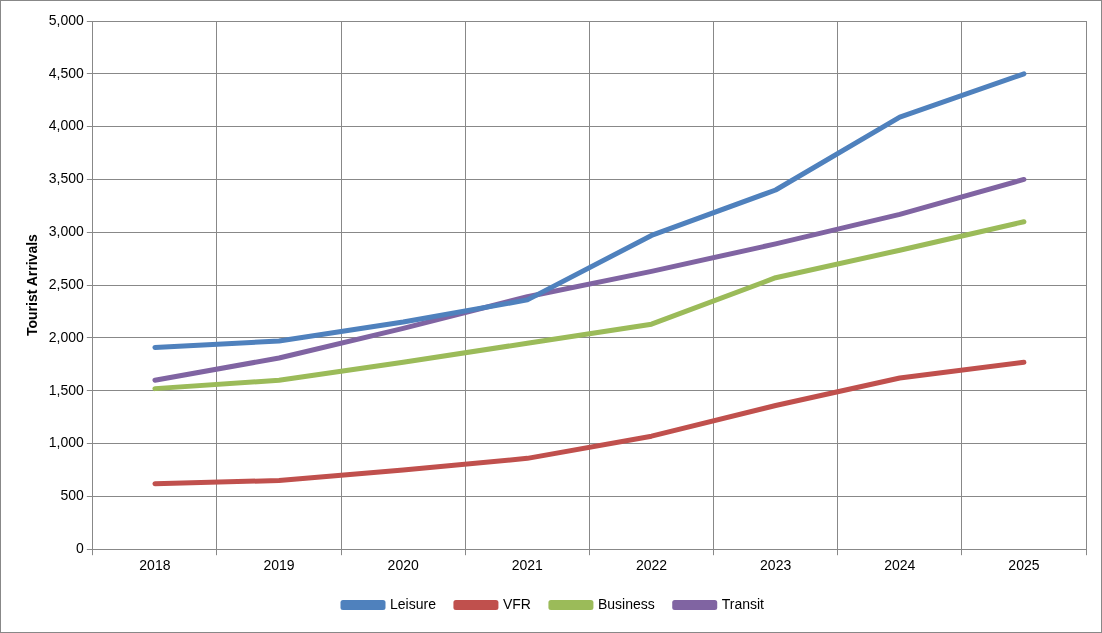  What do you see at coordinates (66, 72) in the screenshot?
I see `y-tick-label: 4,500` at bounding box center [66, 72].